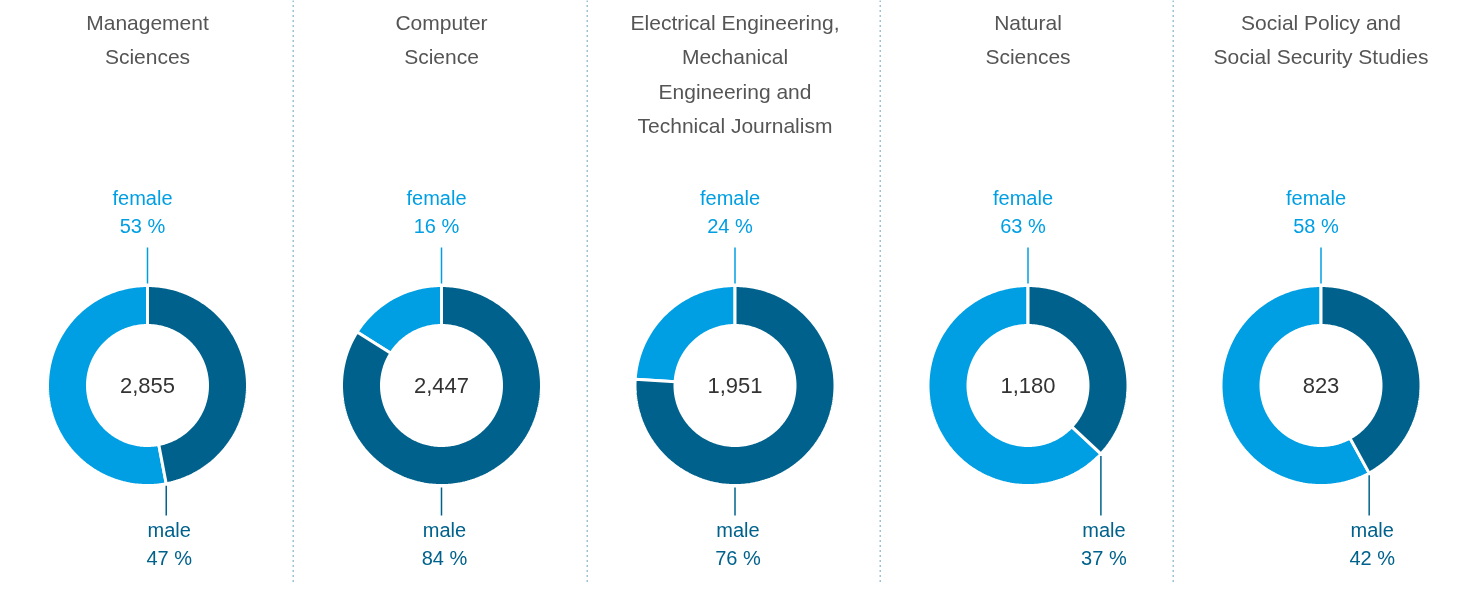  What do you see at coordinates (169, 557) in the screenshot?
I see `data-label: 47 %` at bounding box center [169, 557].